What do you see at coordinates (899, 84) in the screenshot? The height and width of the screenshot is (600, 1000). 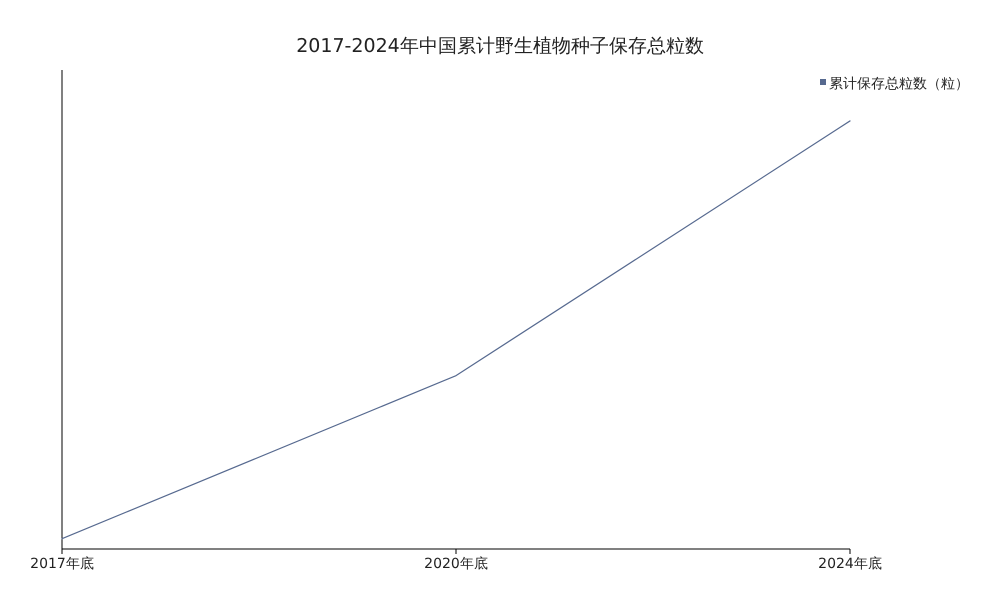 I see `legend-label: 累计保存总粒数（粒）` at bounding box center [899, 84].